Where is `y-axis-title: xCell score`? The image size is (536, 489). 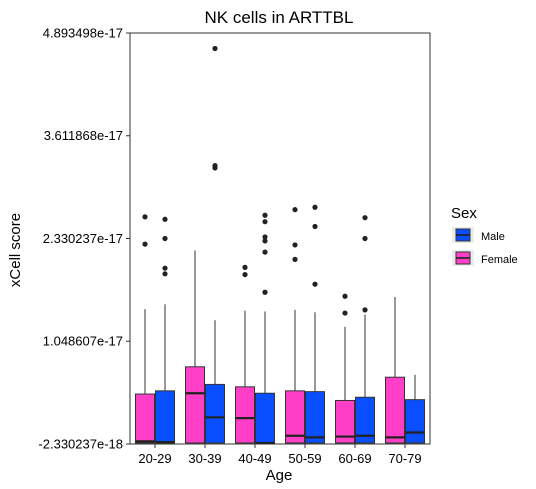 y-axis-title: xCell score is located at coordinates (15, 250).